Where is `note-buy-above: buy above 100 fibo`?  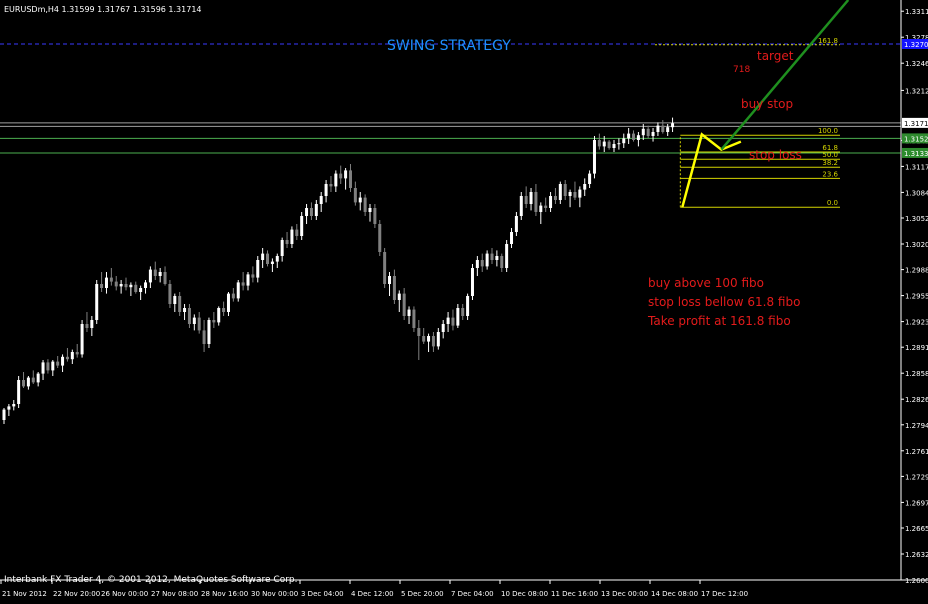 note-buy-above: buy above 100 fibo is located at coordinates (706, 283).